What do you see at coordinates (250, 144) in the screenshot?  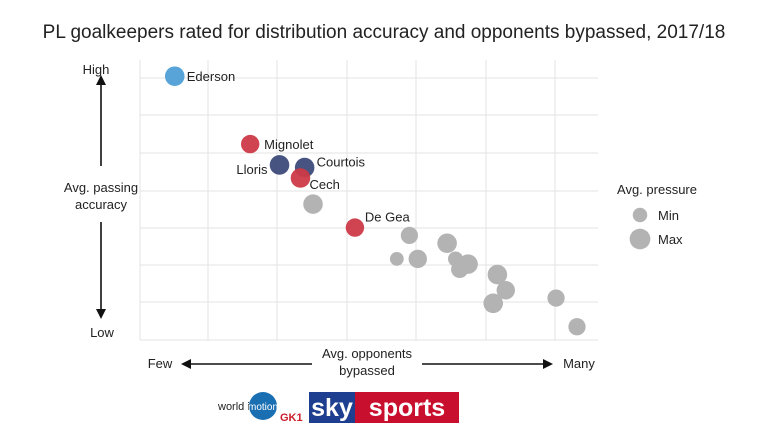 I see `point-mignolet` at bounding box center [250, 144].